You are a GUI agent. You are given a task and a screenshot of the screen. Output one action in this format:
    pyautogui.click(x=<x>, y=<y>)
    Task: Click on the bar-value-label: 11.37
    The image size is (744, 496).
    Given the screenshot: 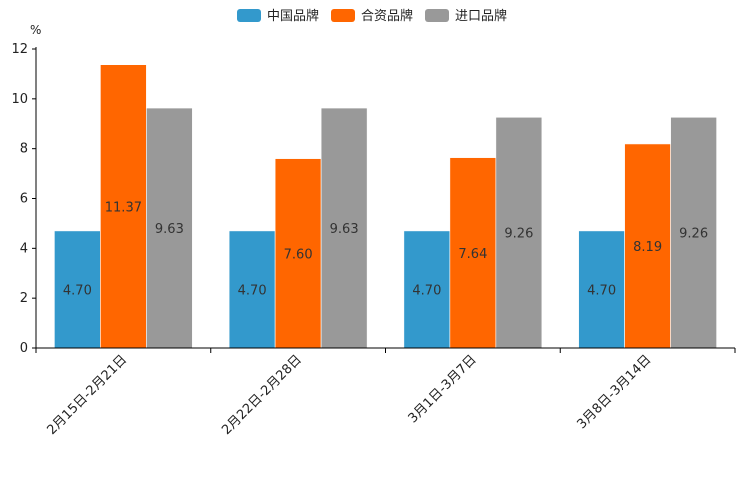 What is the action you would take?
    pyautogui.click(x=123, y=207)
    